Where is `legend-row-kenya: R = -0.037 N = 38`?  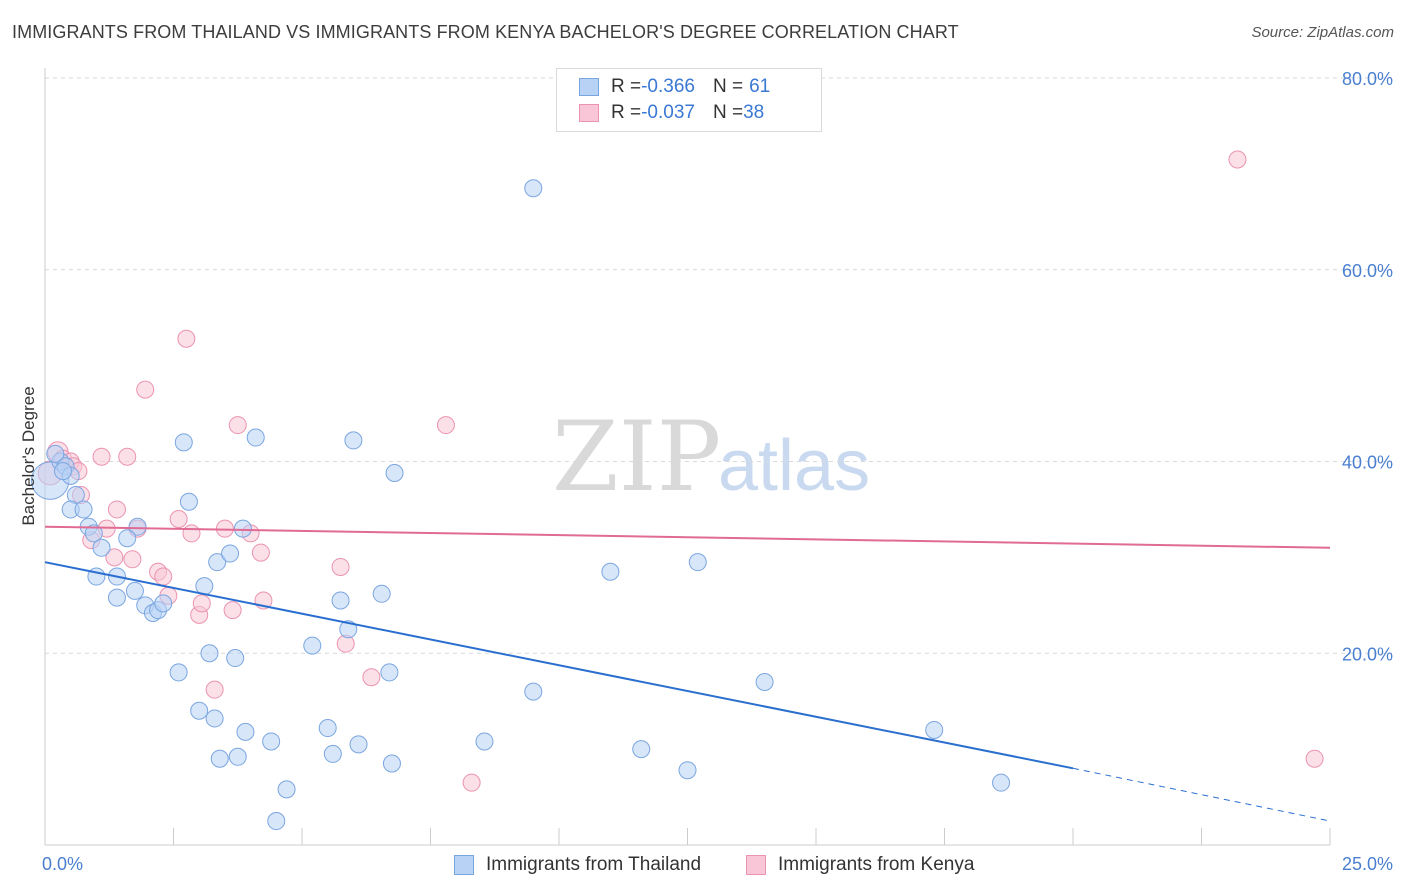
legend-row-kenya: R = -0.037 N = 38 is located at coordinates (671, 113).